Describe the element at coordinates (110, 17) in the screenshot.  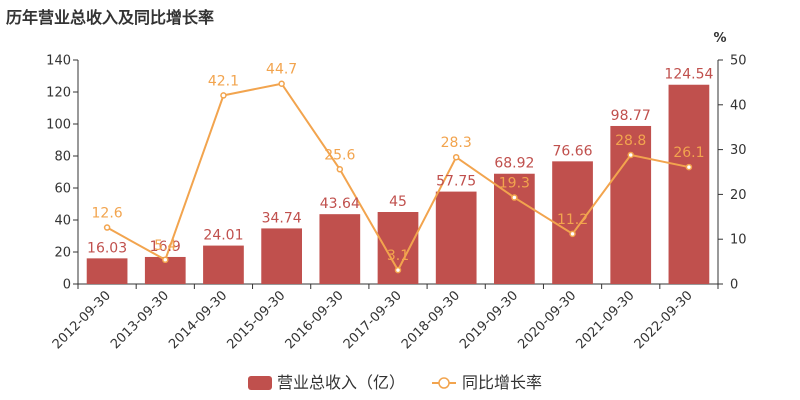
I see `chart-title: 历年营业总收入及同比增长率` at that location.